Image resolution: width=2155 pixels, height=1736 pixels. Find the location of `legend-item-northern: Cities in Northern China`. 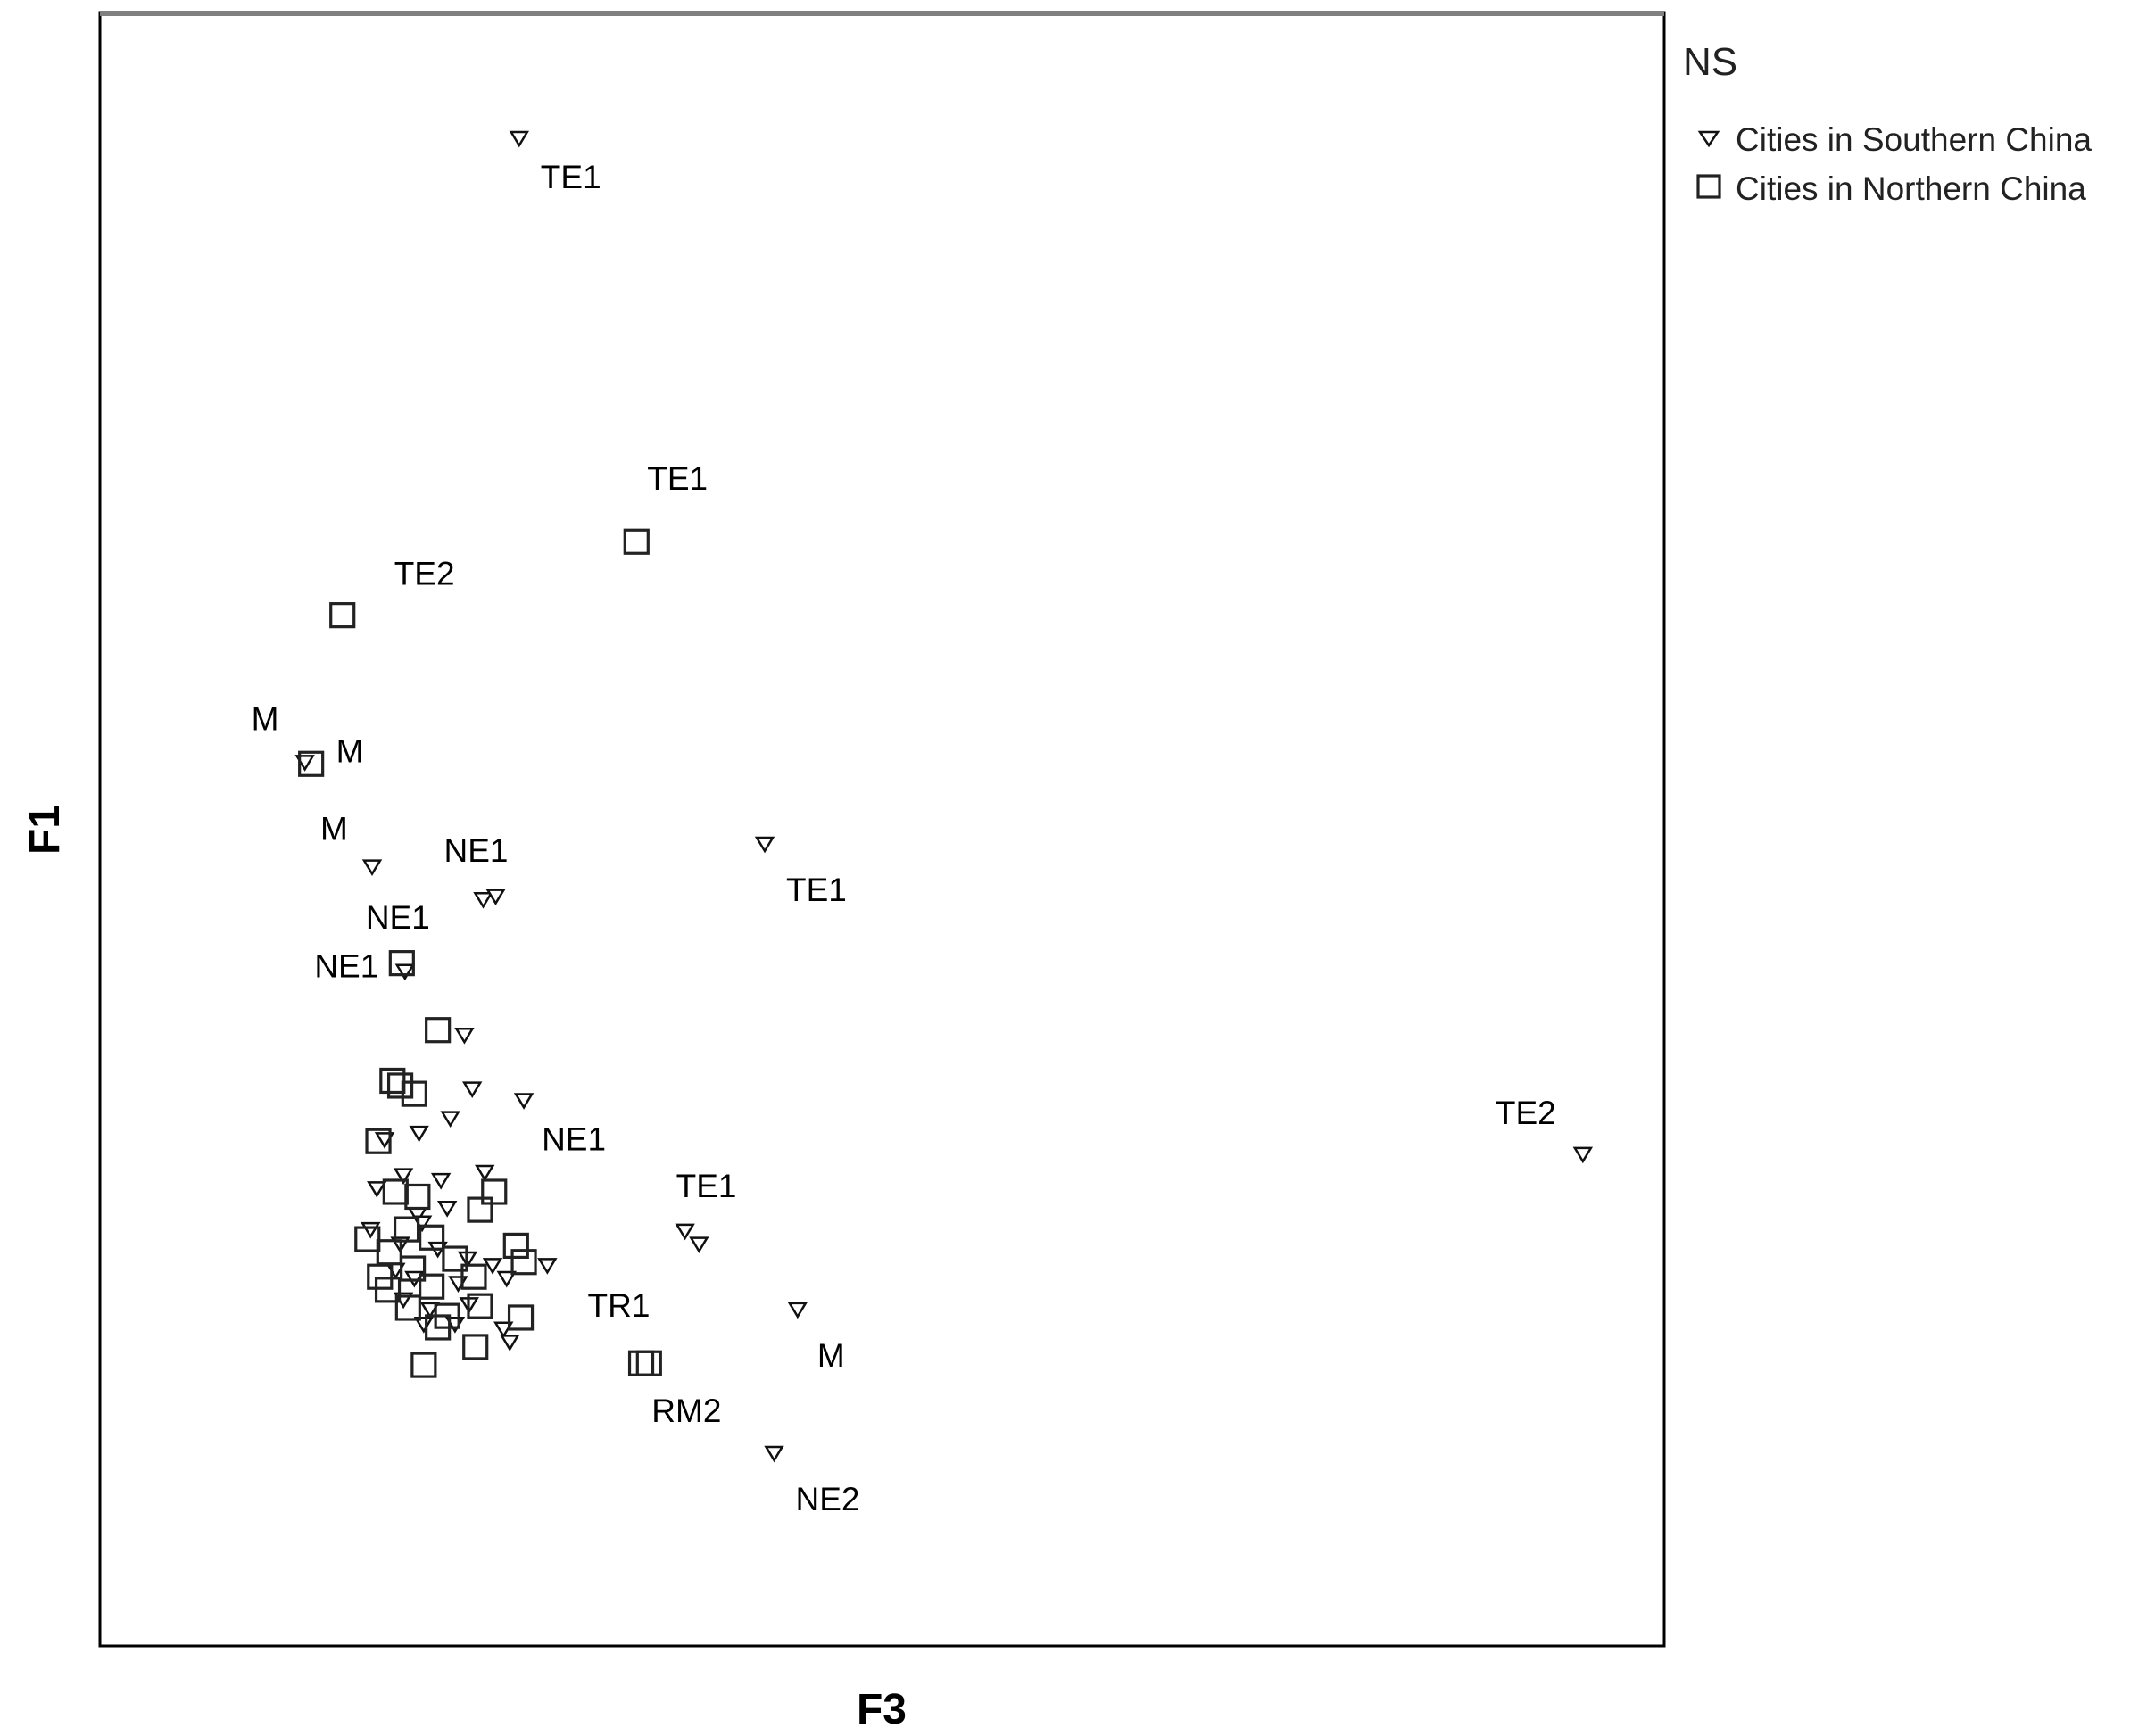

legend-item-northern: Cities in Northern China is located at coordinates (1891, 188).